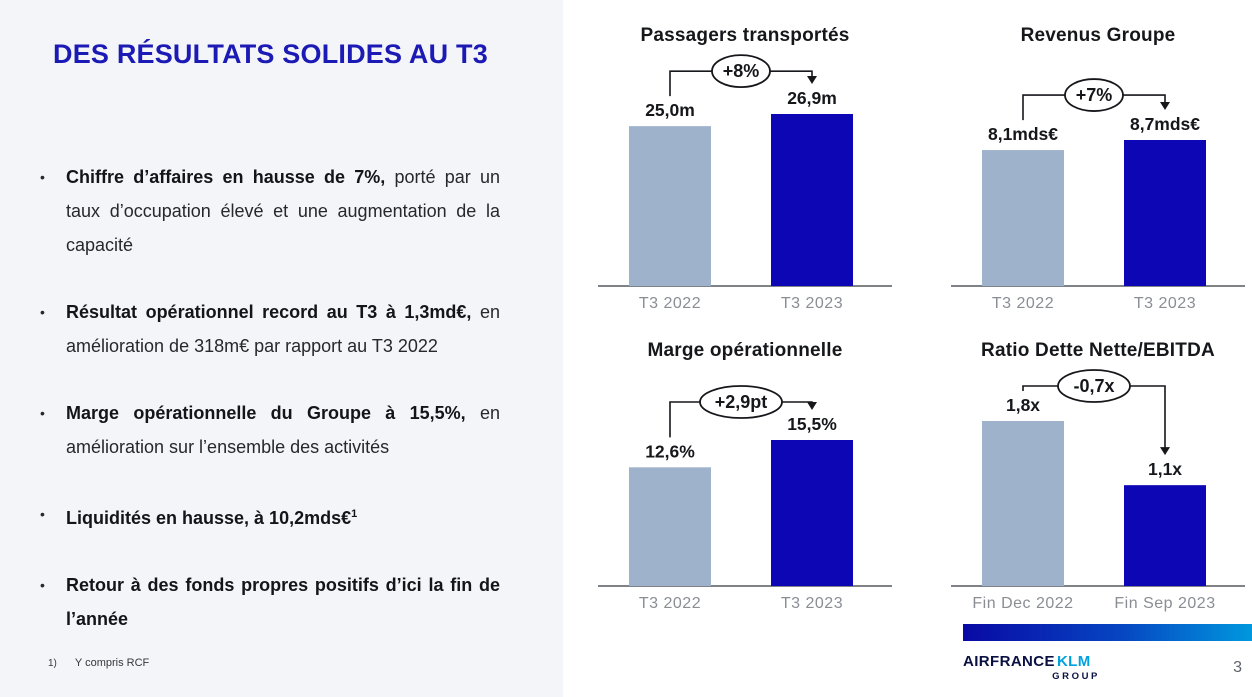  What do you see at coordinates (1098, 195) in the screenshot?
I see `chart-canvas: 8,1mds€ T3 2022 8,7mds€ T3 2023 +7%` at bounding box center [1098, 195].